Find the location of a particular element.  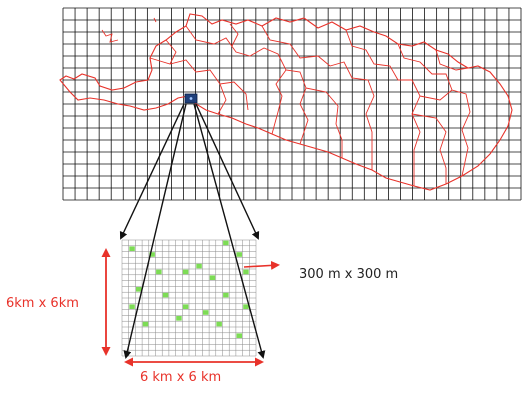

sample-cells is located at coordinates (189, 289).